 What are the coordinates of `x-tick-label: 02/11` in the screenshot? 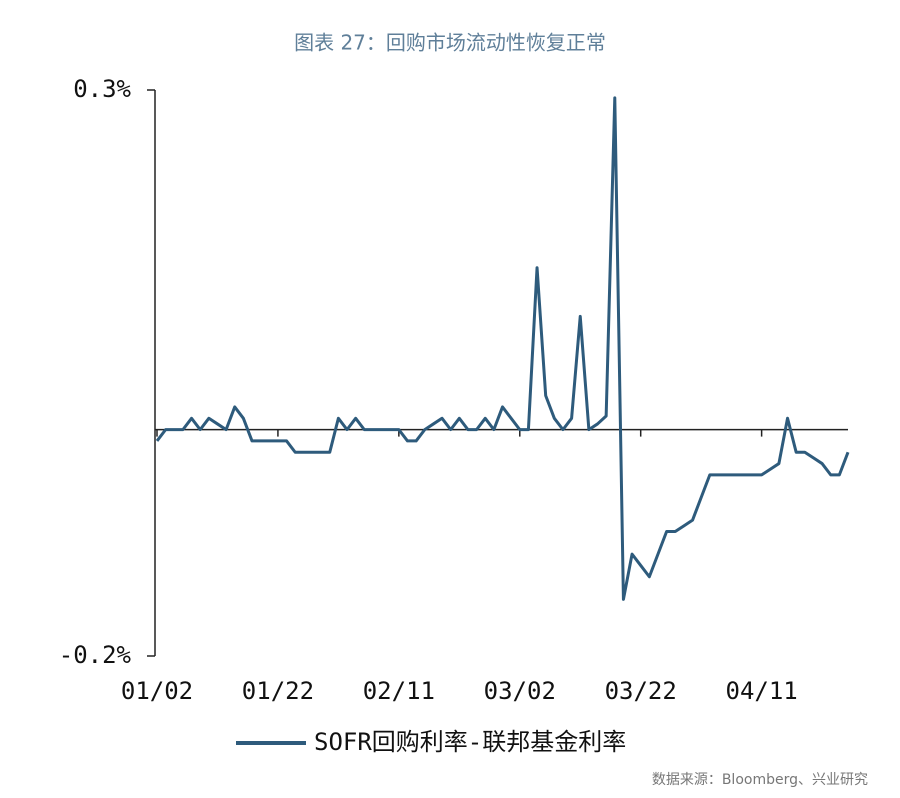 It's located at (399, 691).